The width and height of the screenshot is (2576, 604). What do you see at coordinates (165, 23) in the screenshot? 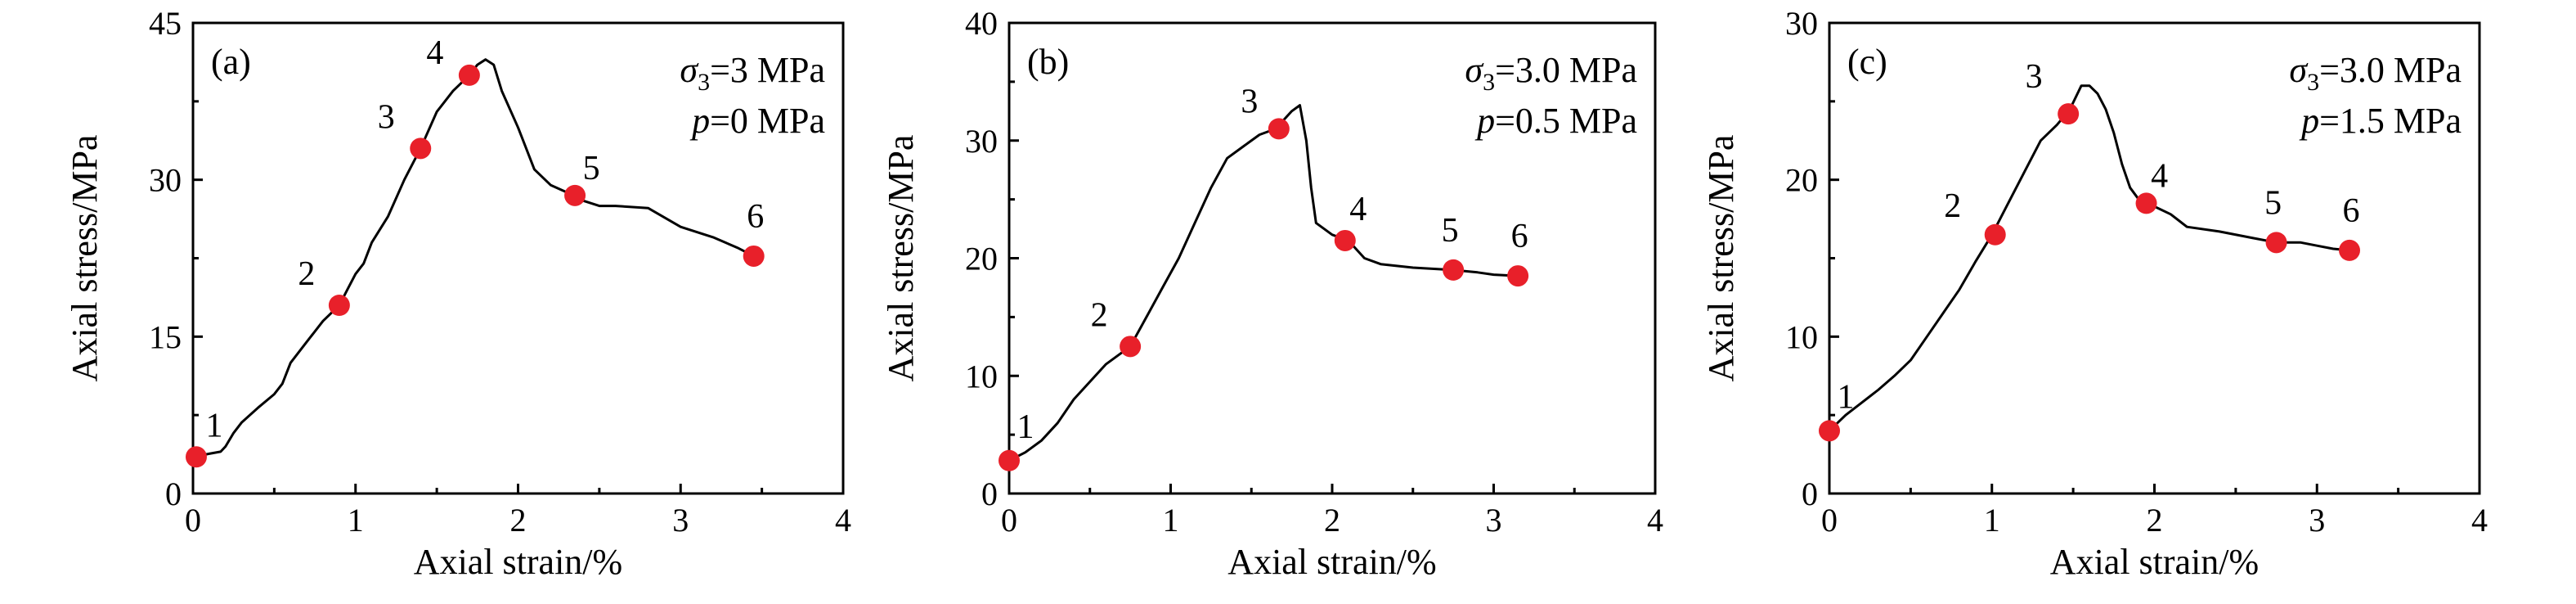
I see `y-tick-label: 45` at bounding box center [165, 23].